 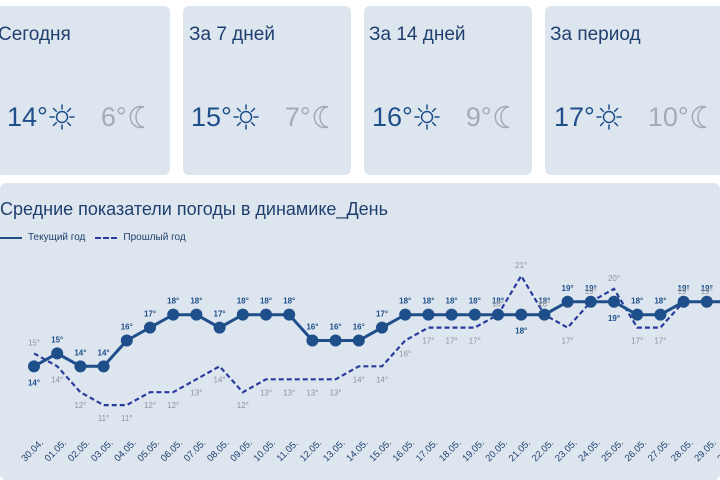 I want to click on x-tick-label: 10.05., so click(x=265, y=451).